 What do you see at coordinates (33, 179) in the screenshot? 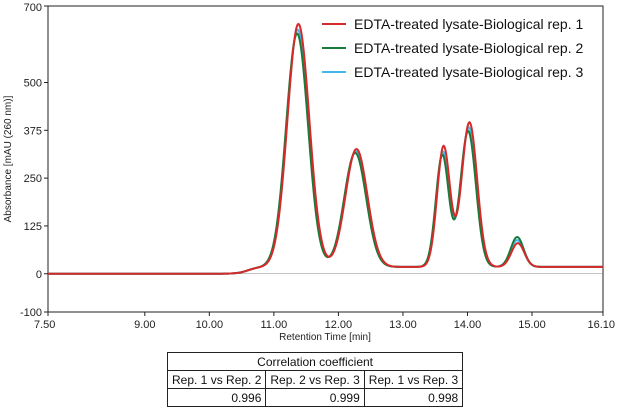
I see `y-tick-label: 250` at bounding box center [33, 179].